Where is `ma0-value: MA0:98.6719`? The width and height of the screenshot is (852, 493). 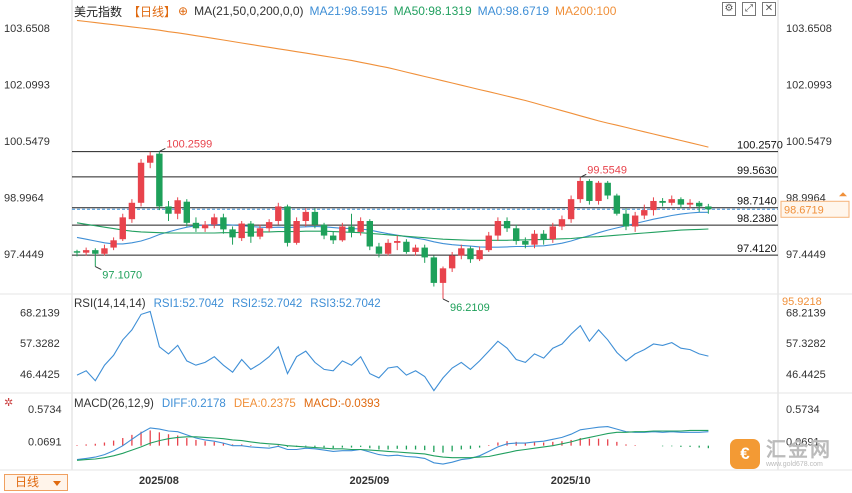 ma0-value: MA0:98.6719 is located at coordinates (513, 11).